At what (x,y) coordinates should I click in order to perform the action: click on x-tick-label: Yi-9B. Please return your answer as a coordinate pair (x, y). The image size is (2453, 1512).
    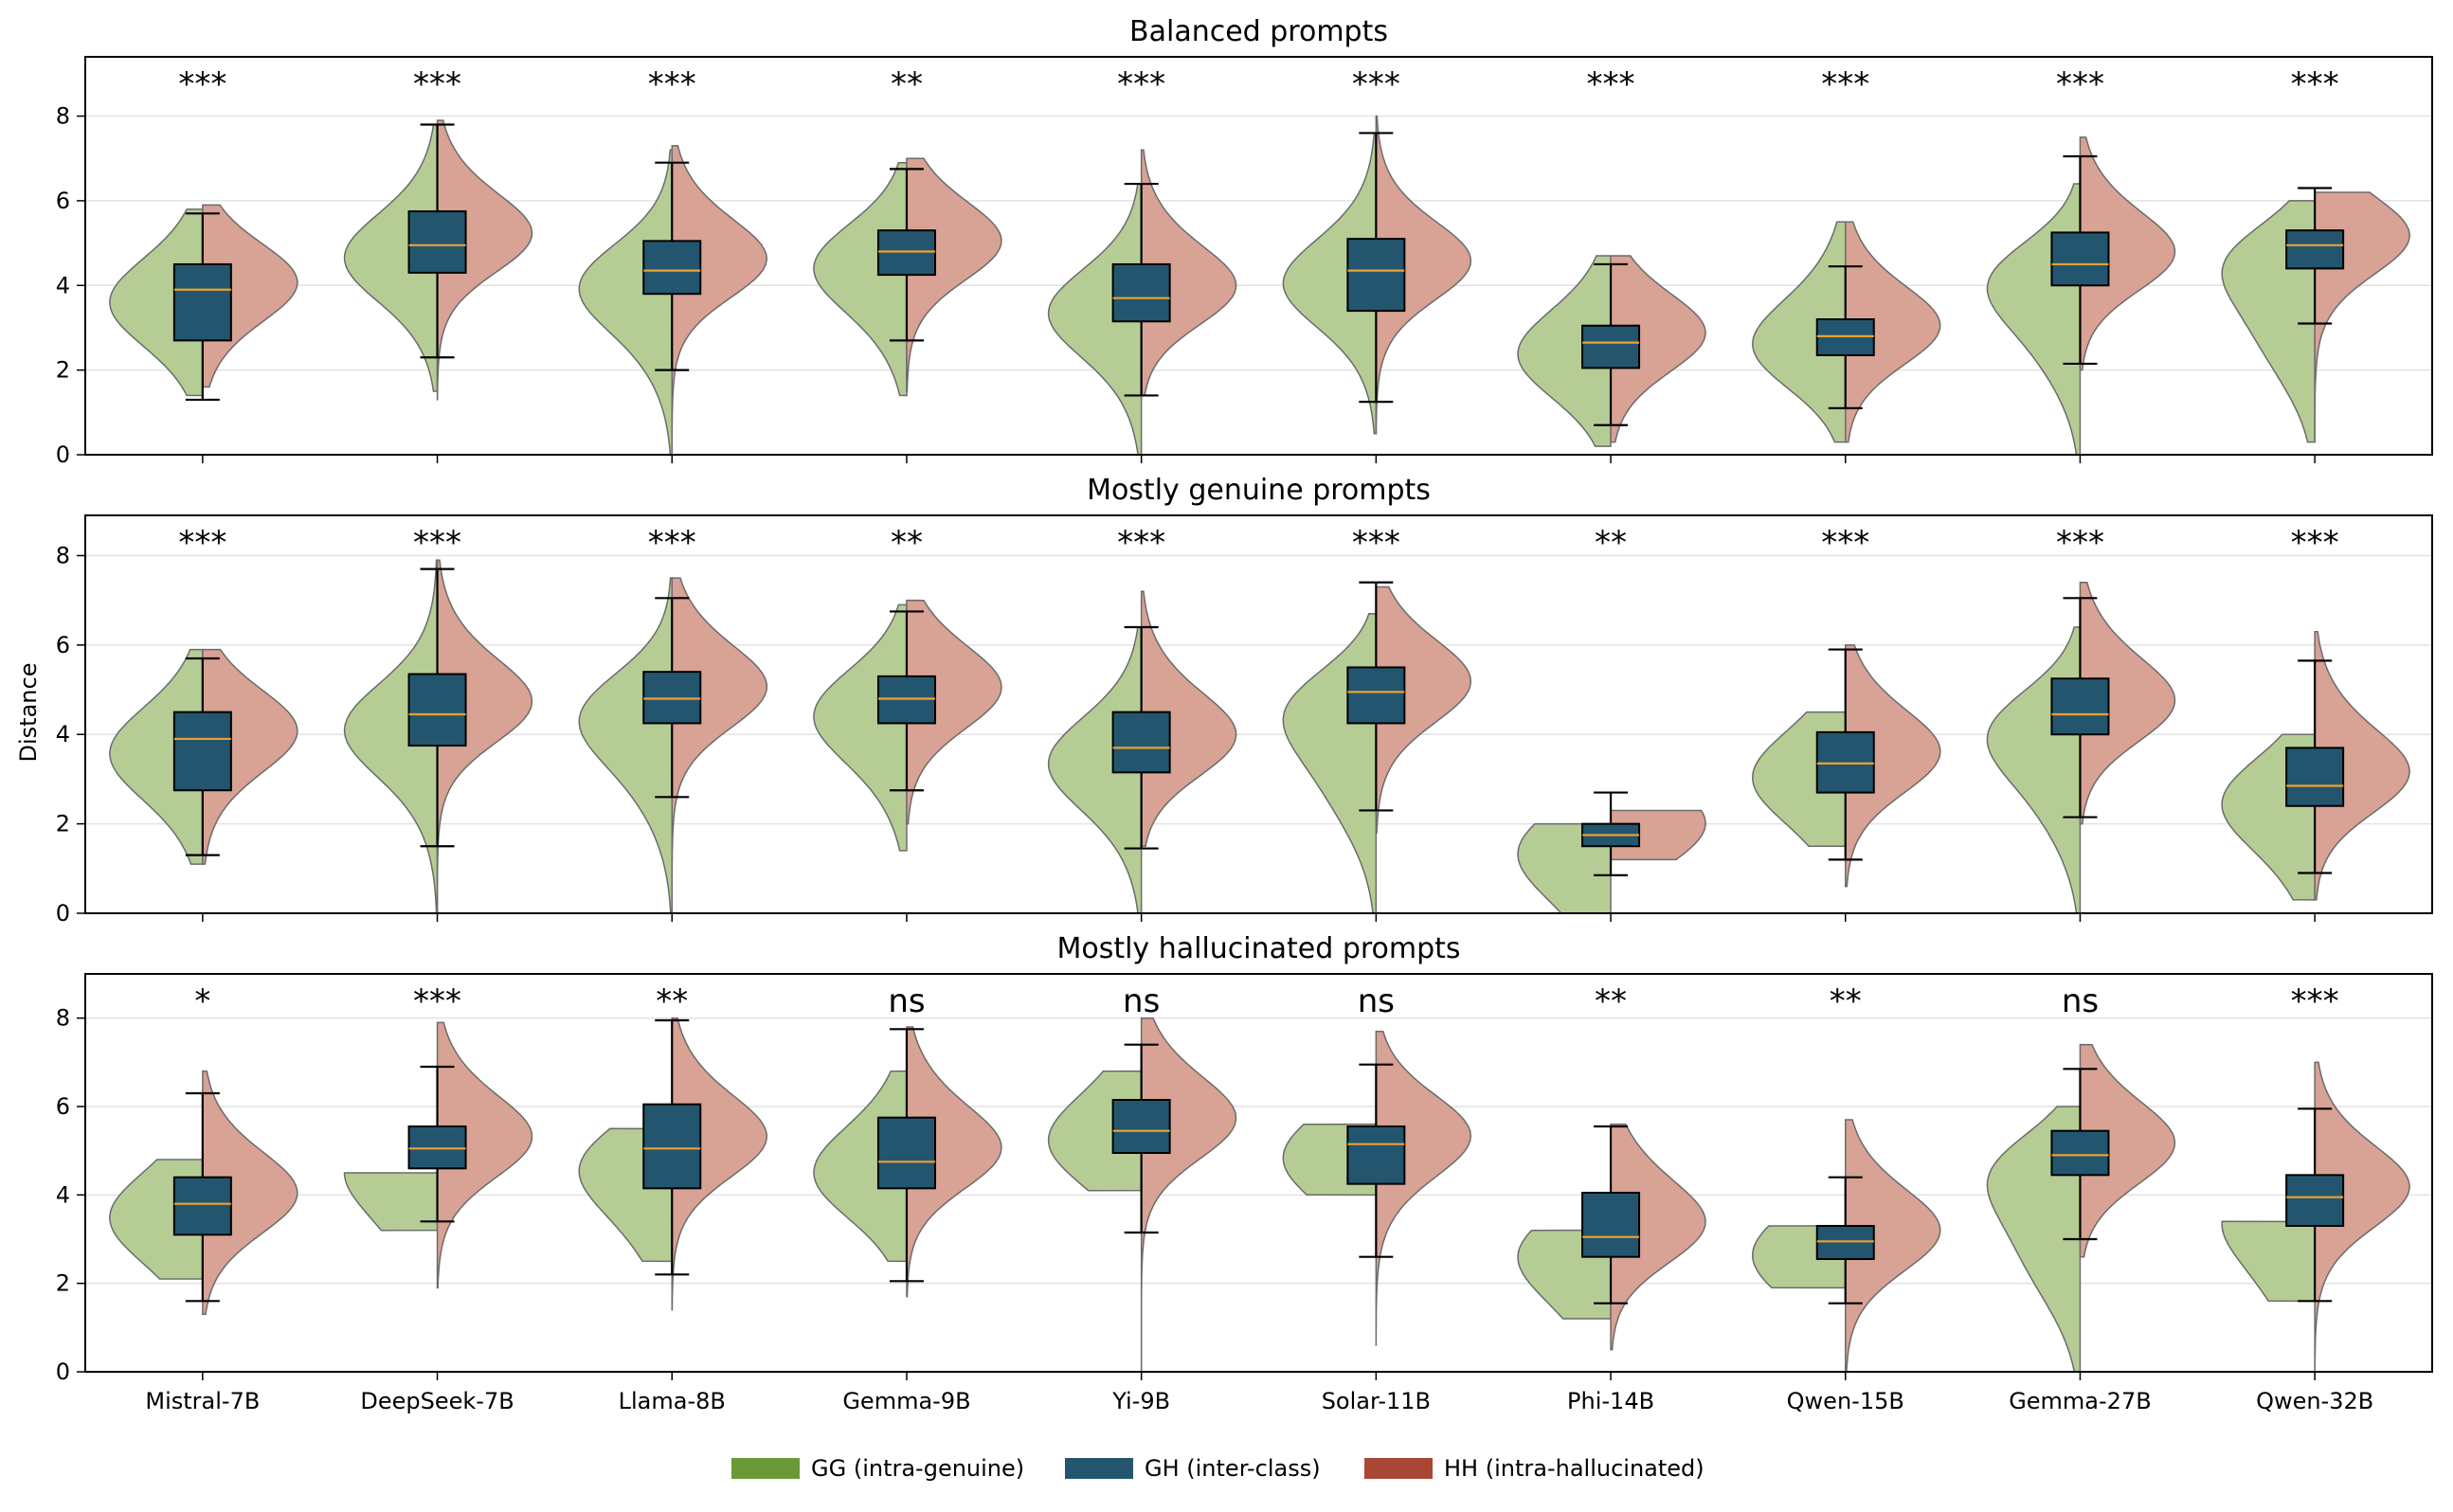
    Looking at the image, I should click on (1140, 1401).